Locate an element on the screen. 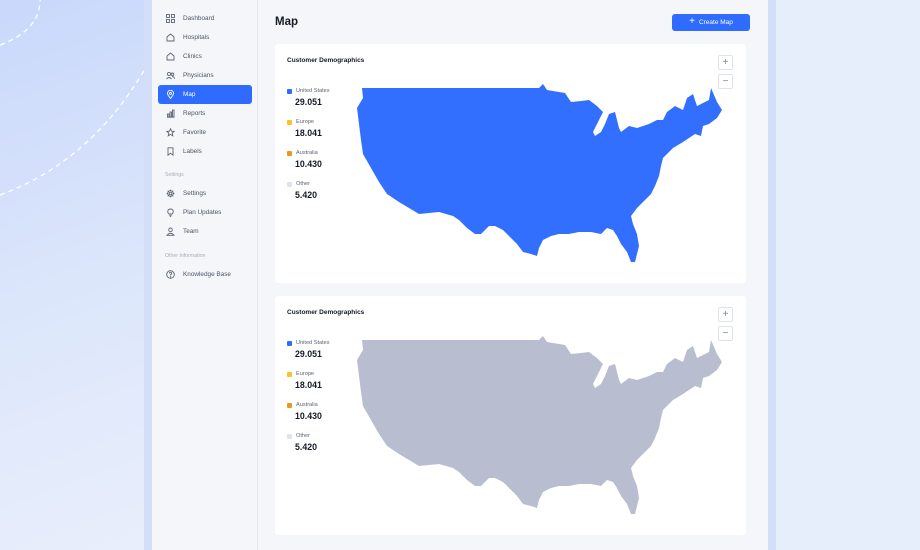 This screenshot has height=550, width=920. sidebar-item-label: Dashboard is located at coordinates (199, 18).